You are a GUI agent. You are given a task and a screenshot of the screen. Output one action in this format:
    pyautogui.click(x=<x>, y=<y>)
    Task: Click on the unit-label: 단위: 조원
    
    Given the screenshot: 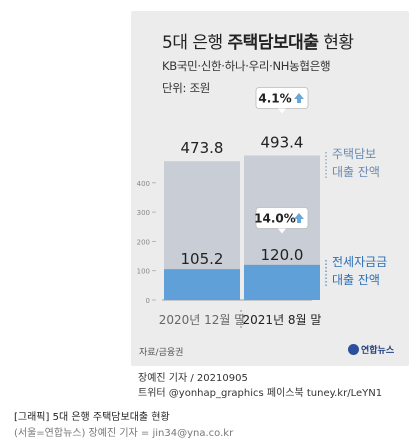 What is the action you would take?
    pyautogui.click(x=186, y=88)
    